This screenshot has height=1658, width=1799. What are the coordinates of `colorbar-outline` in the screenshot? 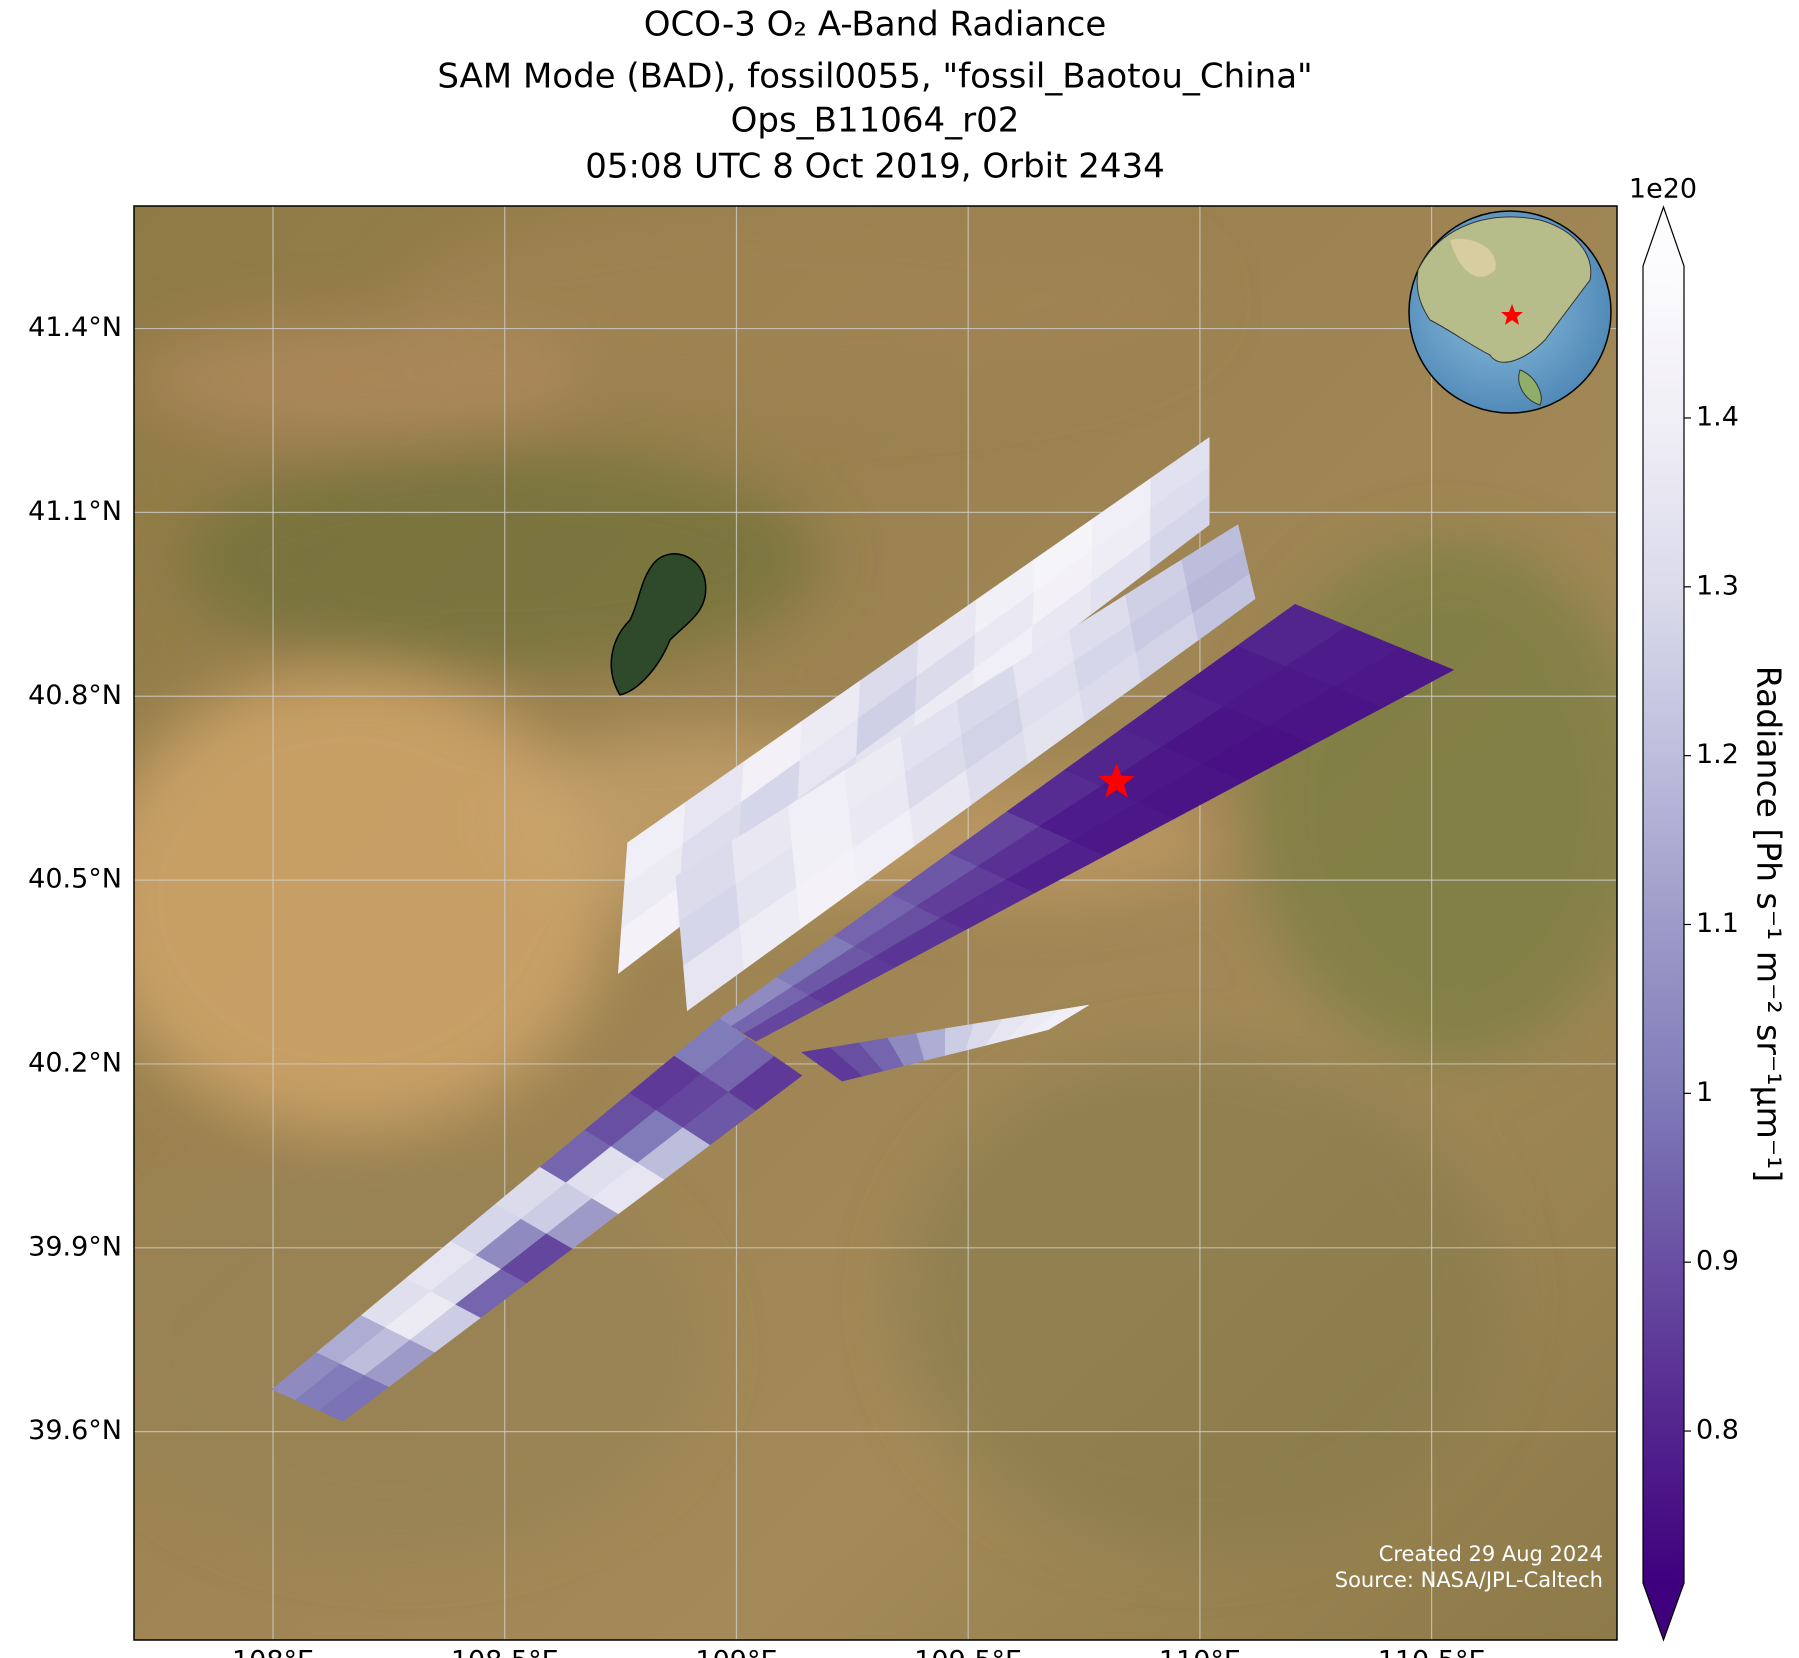 It's located at (1663, 923).